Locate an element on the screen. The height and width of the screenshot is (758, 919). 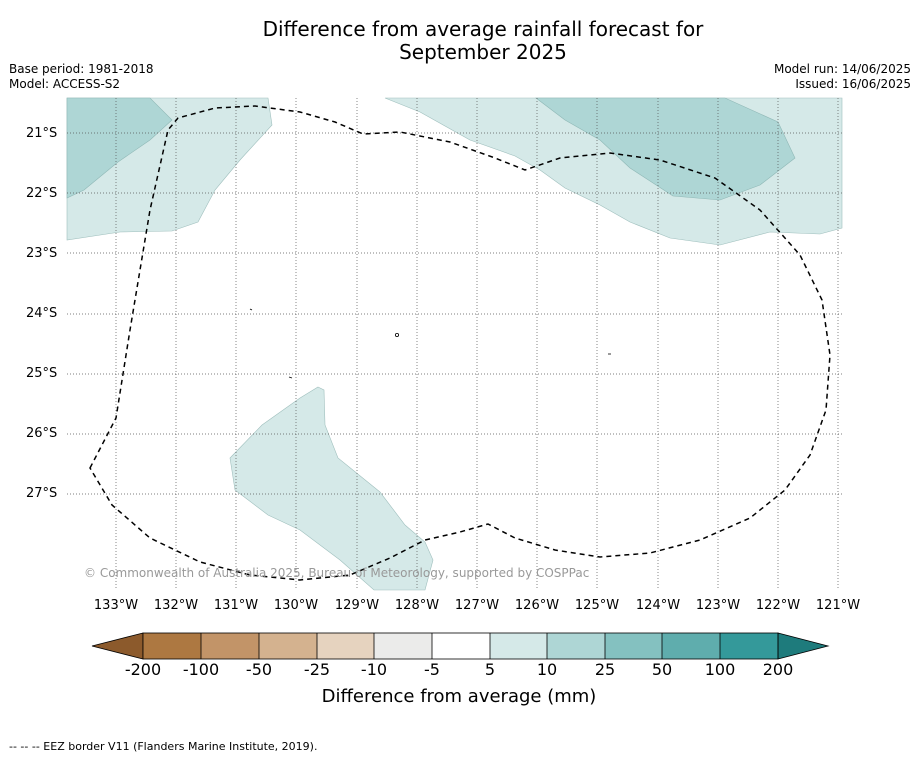
meta-right: Model run: 14/06/2025 Issued: 16/06/2025 is located at coordinates (842, 77).